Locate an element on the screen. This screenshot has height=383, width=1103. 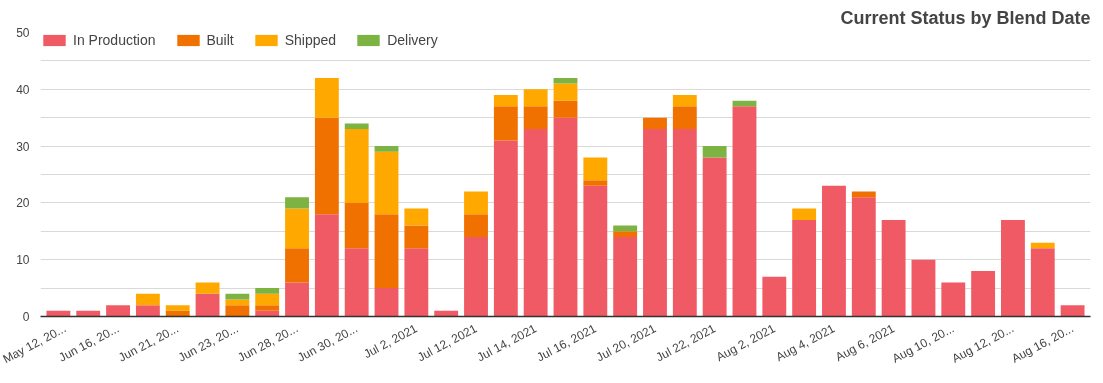
chart-title: Current Status by Blend Date is located at coordinates (965, 17).